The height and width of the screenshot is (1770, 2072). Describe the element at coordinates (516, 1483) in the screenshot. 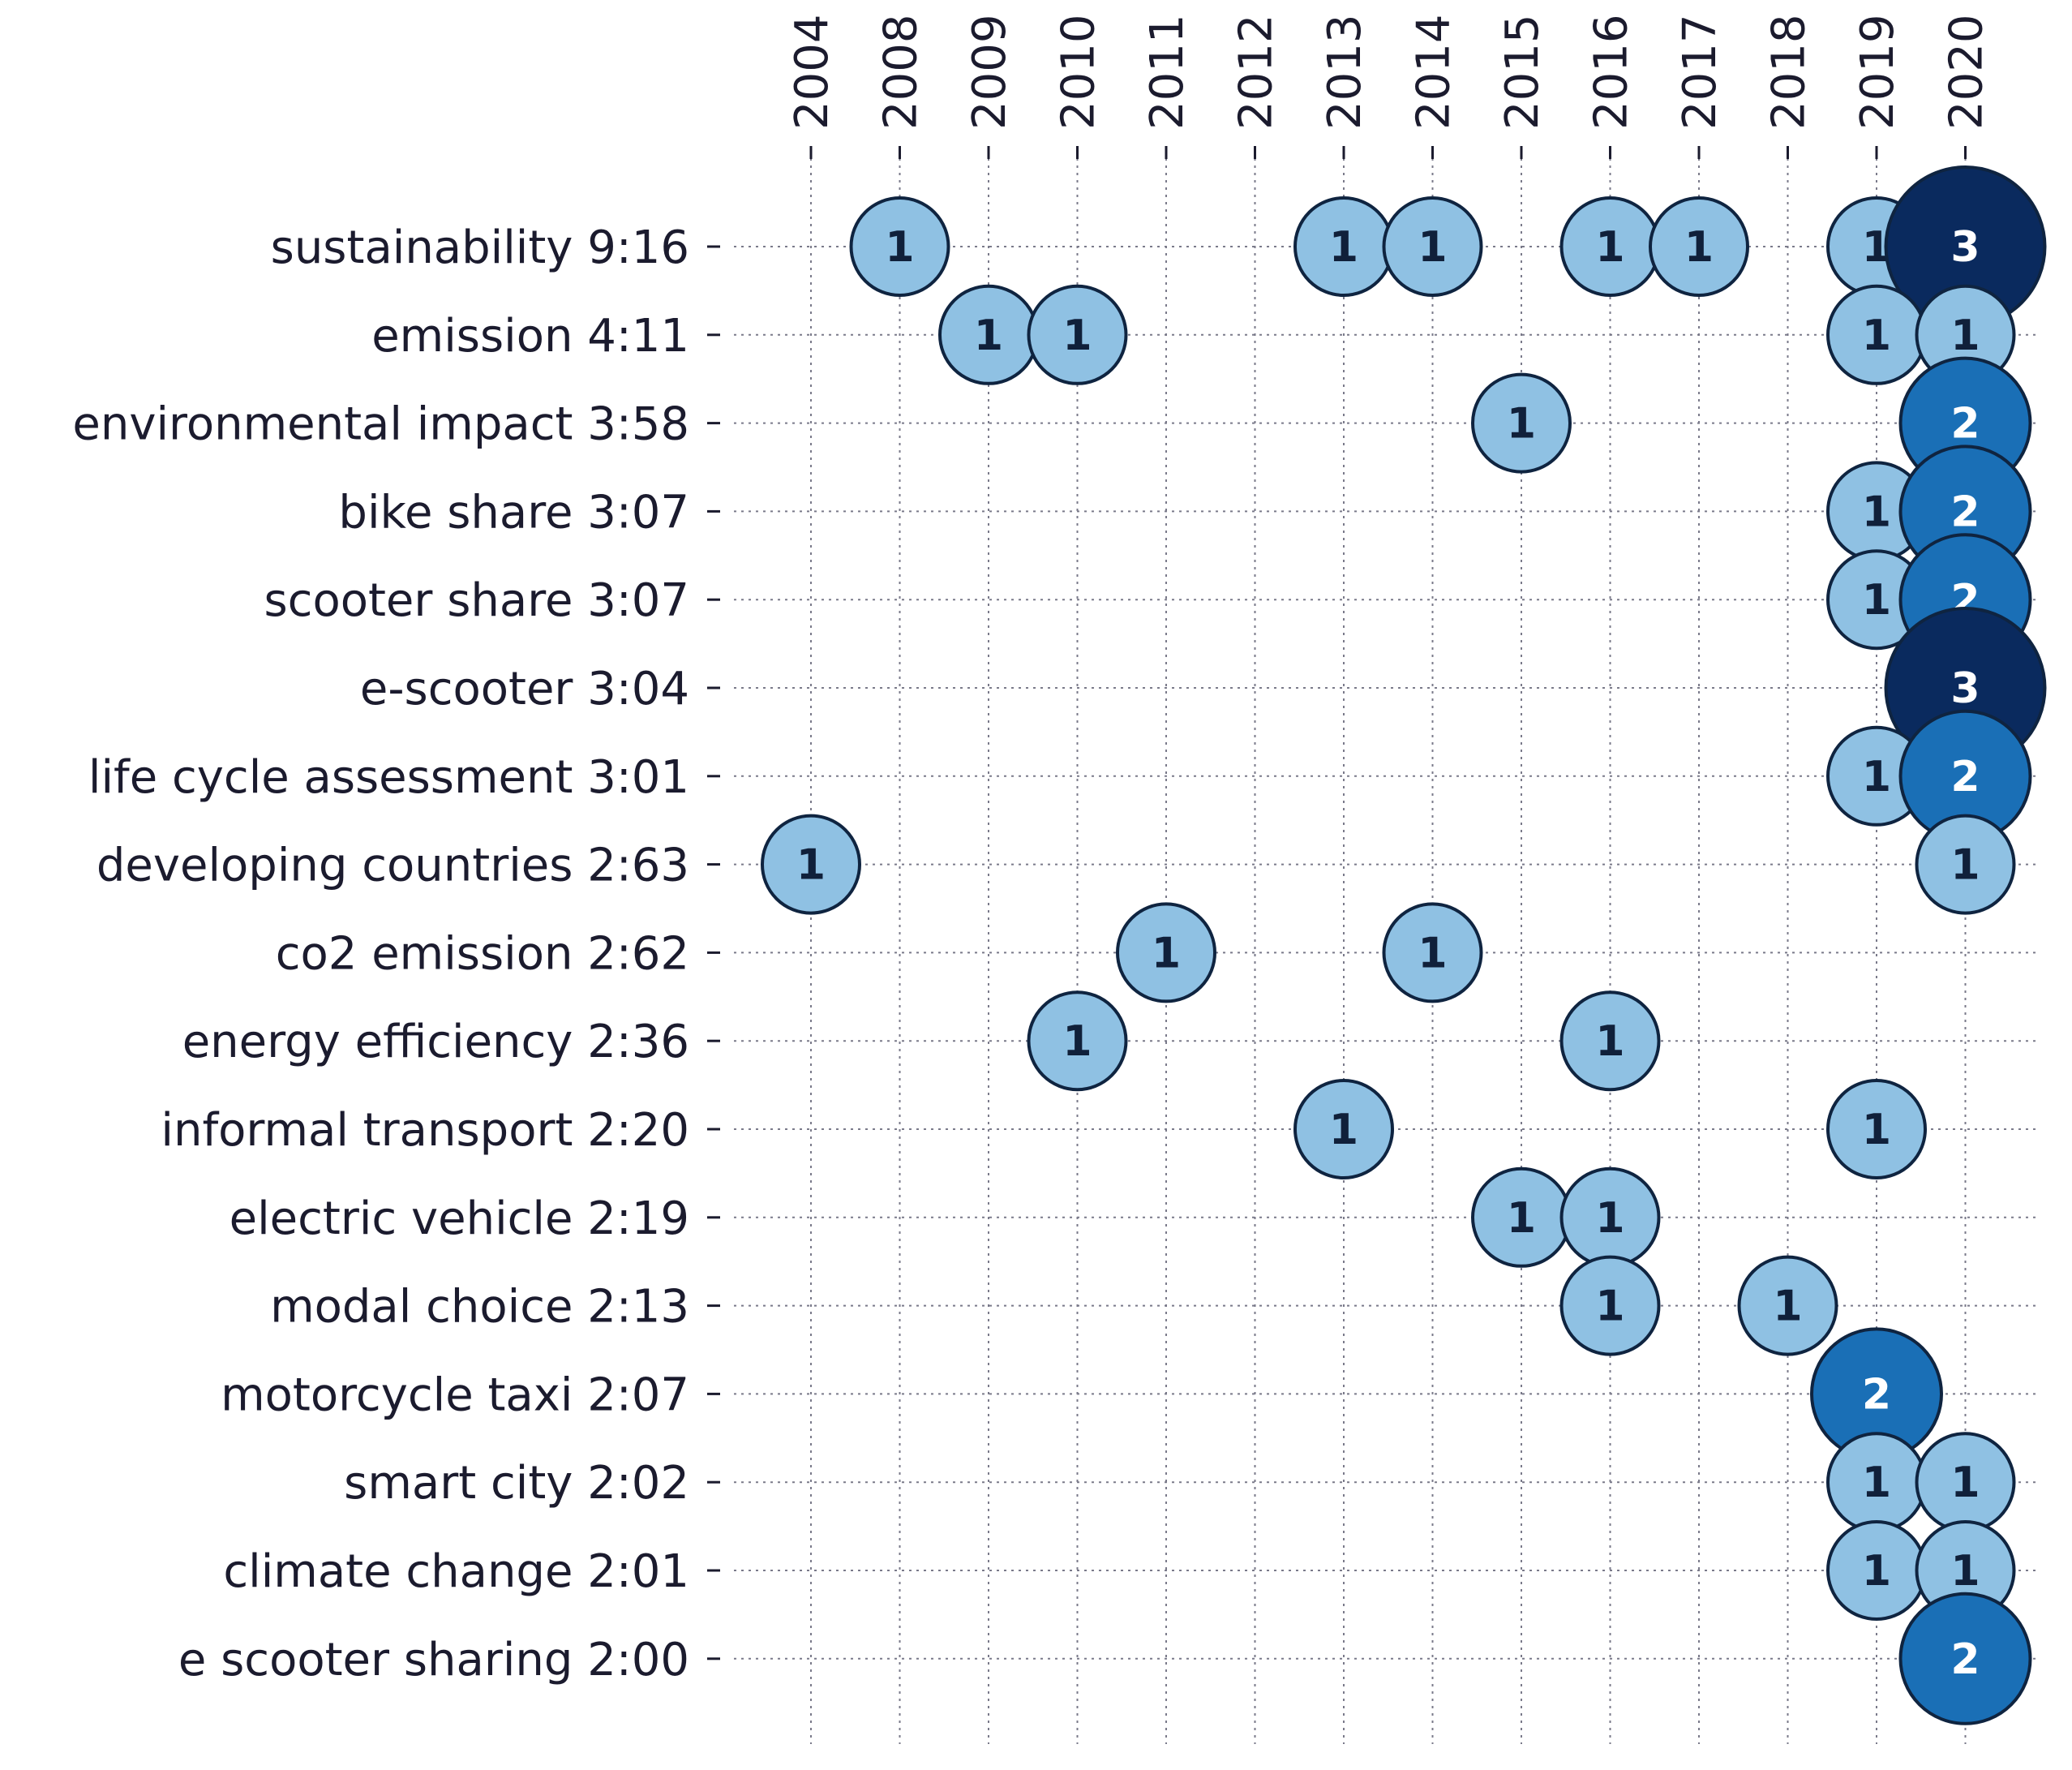

I see `y-tick-label: smart city 2:02` at that location.